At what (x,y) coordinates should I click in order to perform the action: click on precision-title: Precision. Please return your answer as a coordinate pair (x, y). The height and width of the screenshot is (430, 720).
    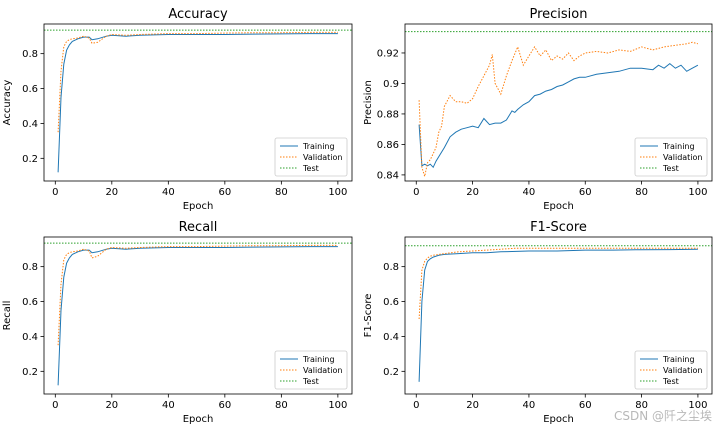
    Looking at the image, I should click on (558, 14).